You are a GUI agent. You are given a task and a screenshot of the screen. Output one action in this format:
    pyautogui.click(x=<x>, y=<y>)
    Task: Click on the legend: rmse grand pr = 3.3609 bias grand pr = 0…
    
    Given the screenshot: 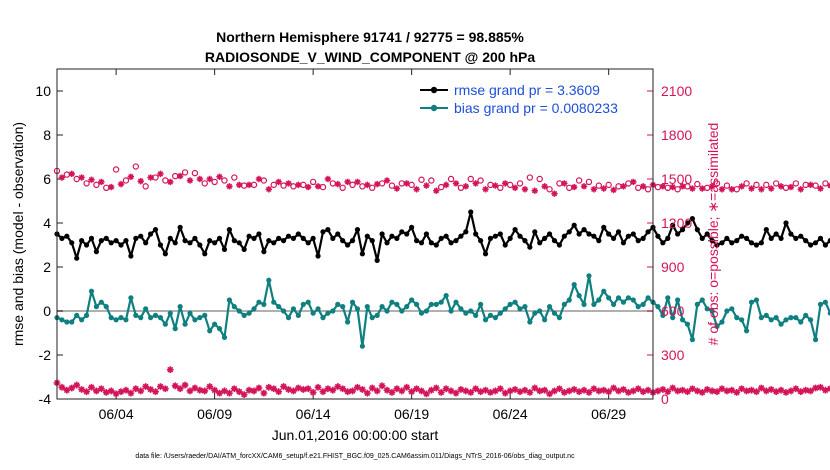 What is the action you would take?
    pyautogui.click(x=519, y=99)
    